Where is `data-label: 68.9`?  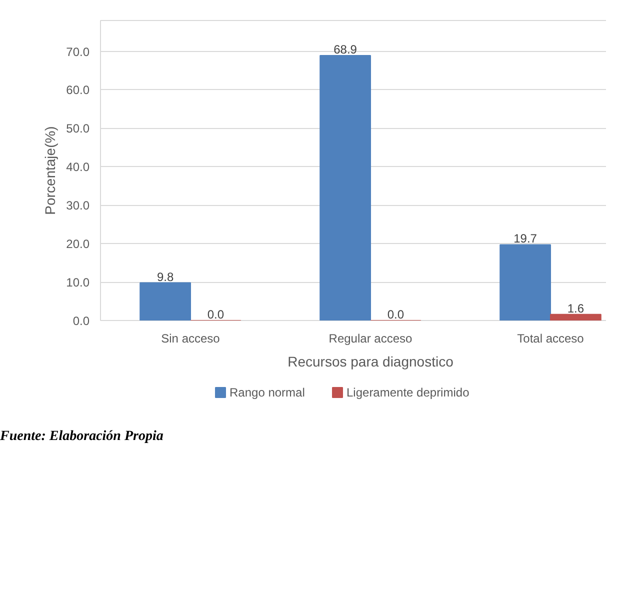
data-label: 68.9 is located at coordinates (346, 49).